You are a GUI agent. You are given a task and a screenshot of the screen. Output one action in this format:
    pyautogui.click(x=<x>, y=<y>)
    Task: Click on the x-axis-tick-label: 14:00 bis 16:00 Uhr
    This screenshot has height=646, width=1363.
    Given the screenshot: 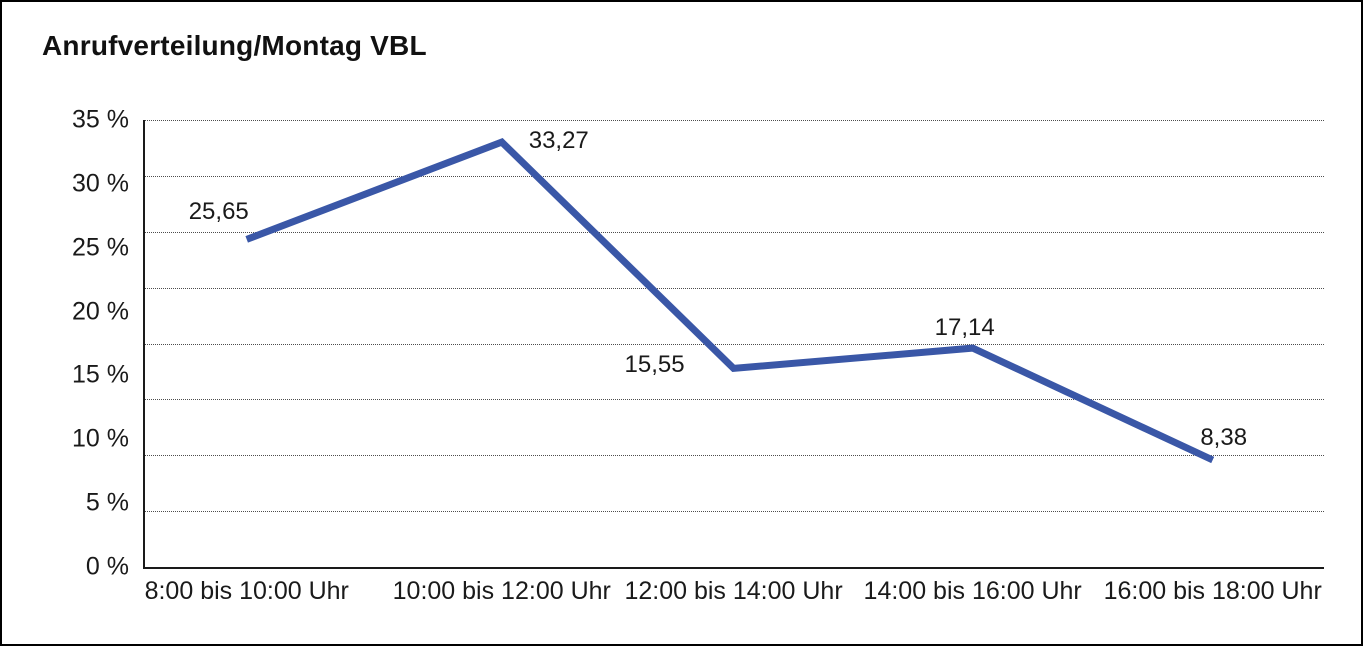 What is the action you would take?
    pyautogui.click(x=972, y=591)
    